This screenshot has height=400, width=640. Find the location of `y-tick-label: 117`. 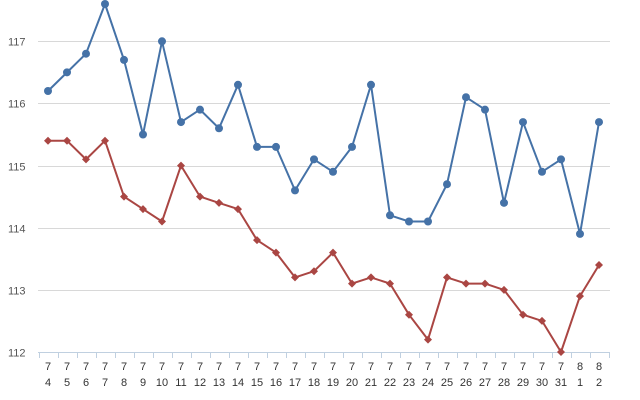

y-tick-label: 117 is located at coordinates (17, 43).